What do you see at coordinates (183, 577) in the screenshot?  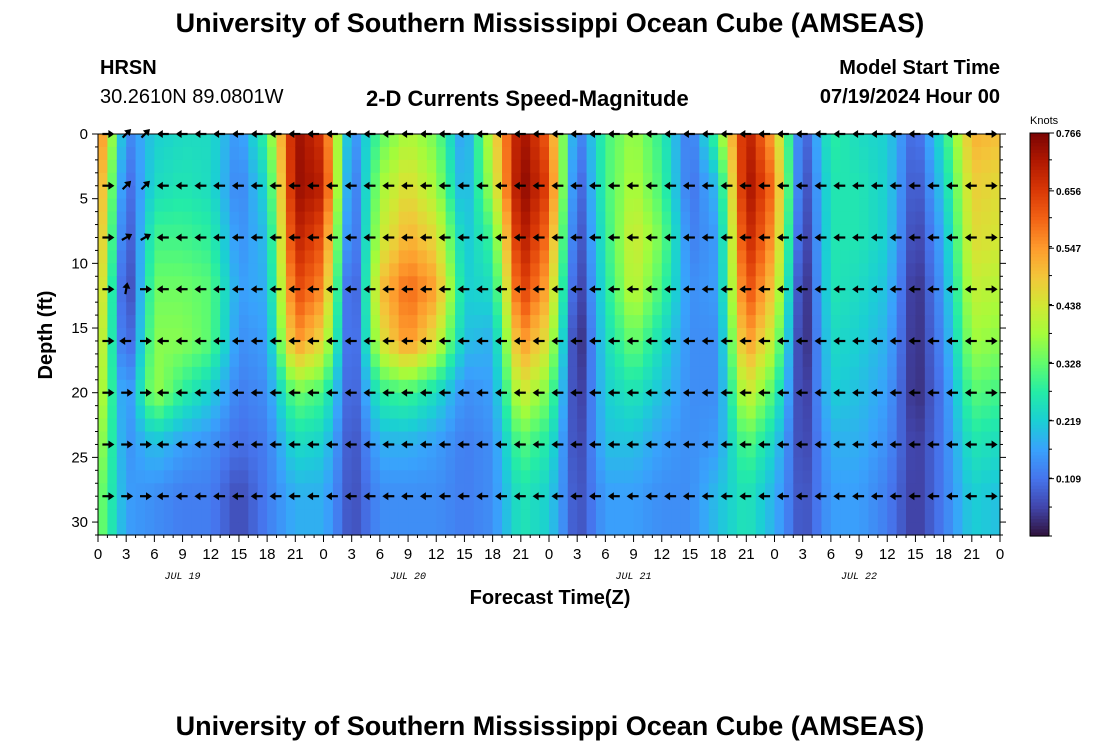 I see `date-label: JUL 19` at bounding box center [183, 577].